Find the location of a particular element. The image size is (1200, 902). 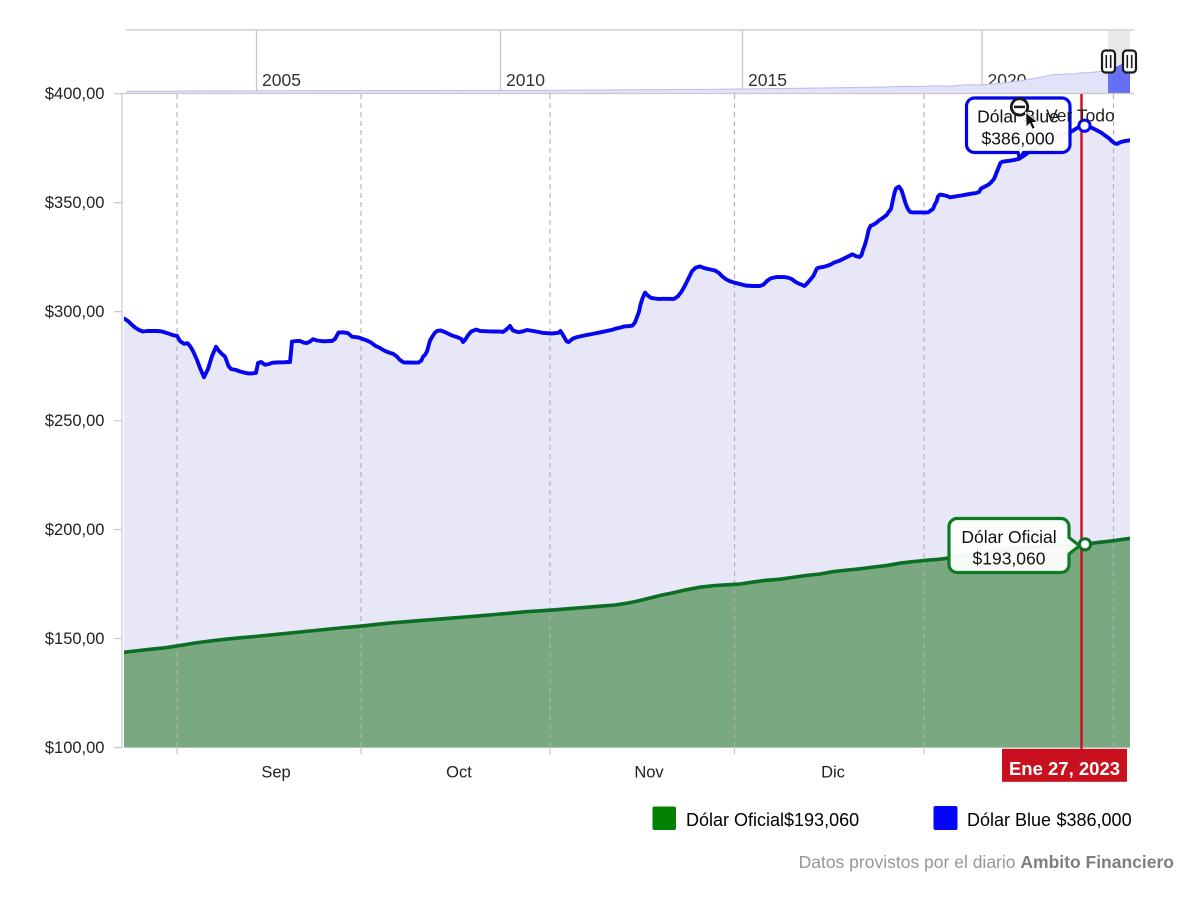

svg-text: $350,00 is located at coordinates (75, 203).